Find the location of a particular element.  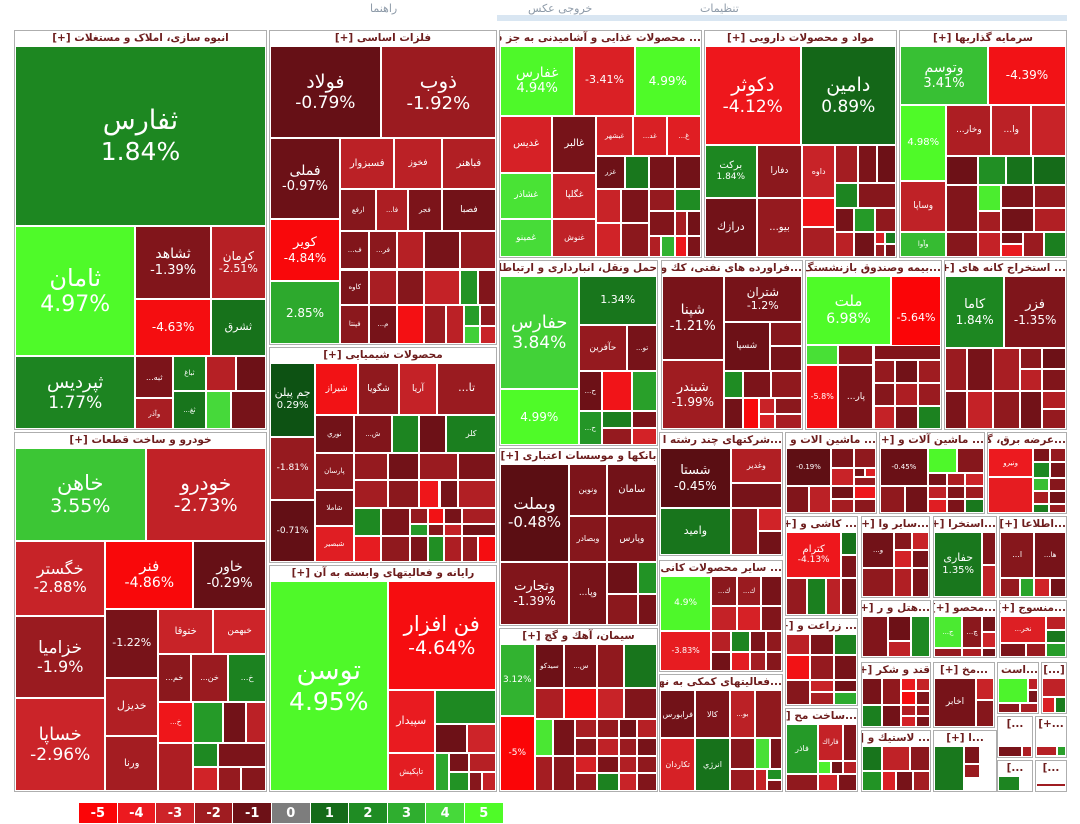

stock-tile-فاراك: فاراك is located at coordinates (830, 742).